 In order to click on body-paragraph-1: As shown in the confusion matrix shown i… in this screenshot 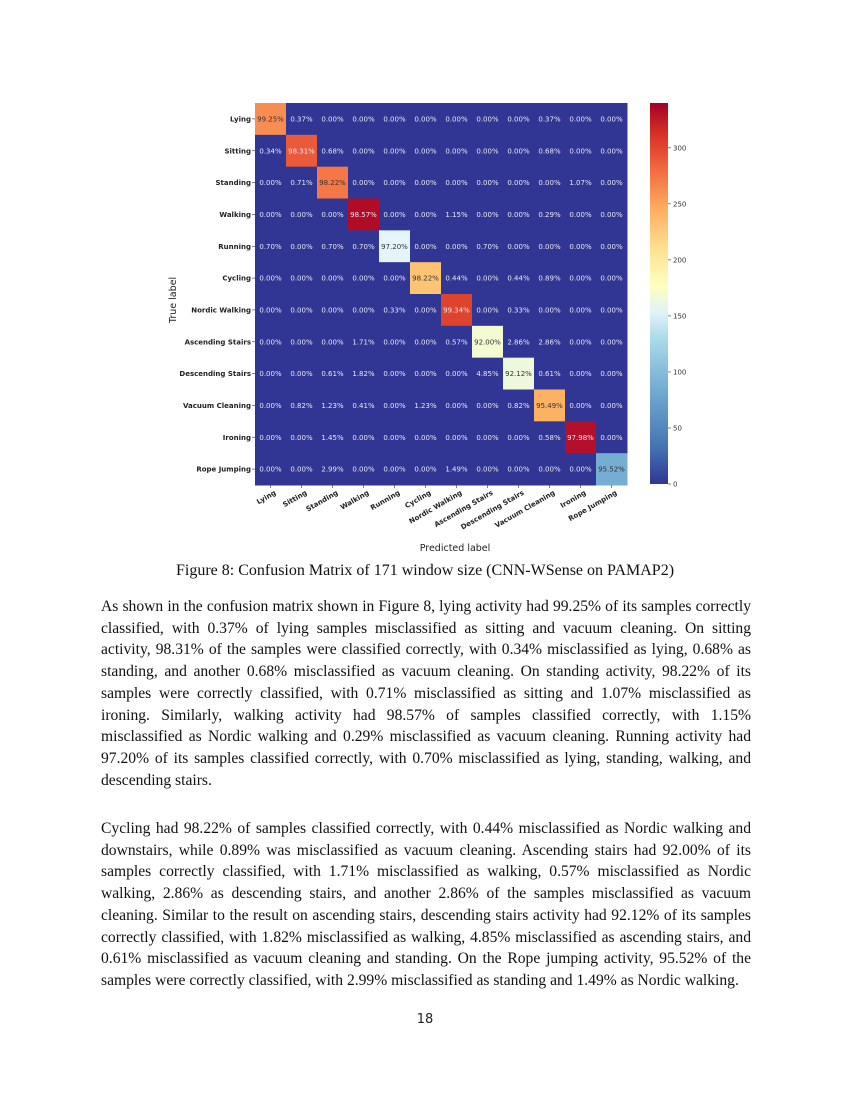, I will do `click(426, 693)`.